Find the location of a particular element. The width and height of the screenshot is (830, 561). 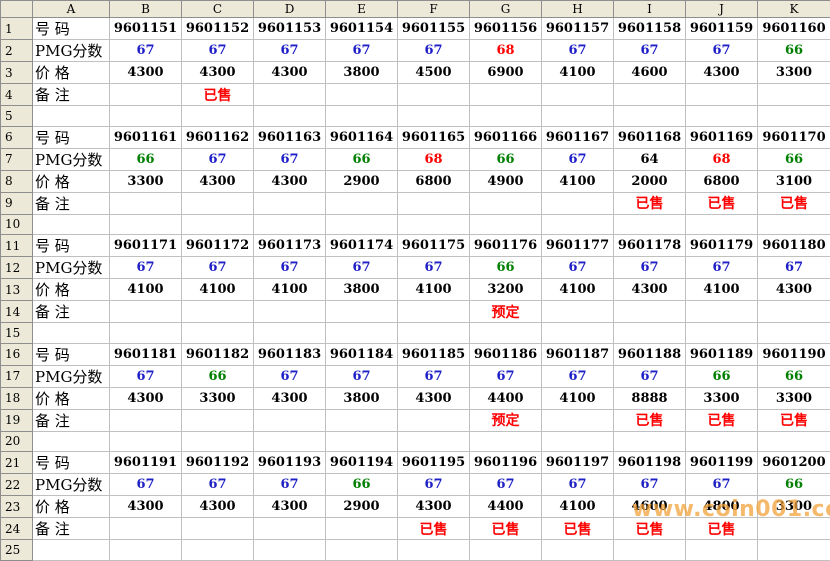

row-header-5: 5 is located at coordinates (17, 116).